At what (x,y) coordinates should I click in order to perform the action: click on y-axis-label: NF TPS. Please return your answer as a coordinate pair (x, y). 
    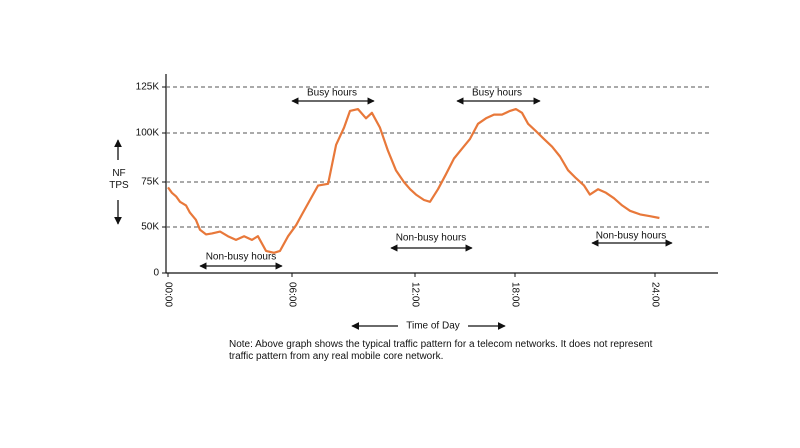
    Looking at the image, I should click on (119, 179).